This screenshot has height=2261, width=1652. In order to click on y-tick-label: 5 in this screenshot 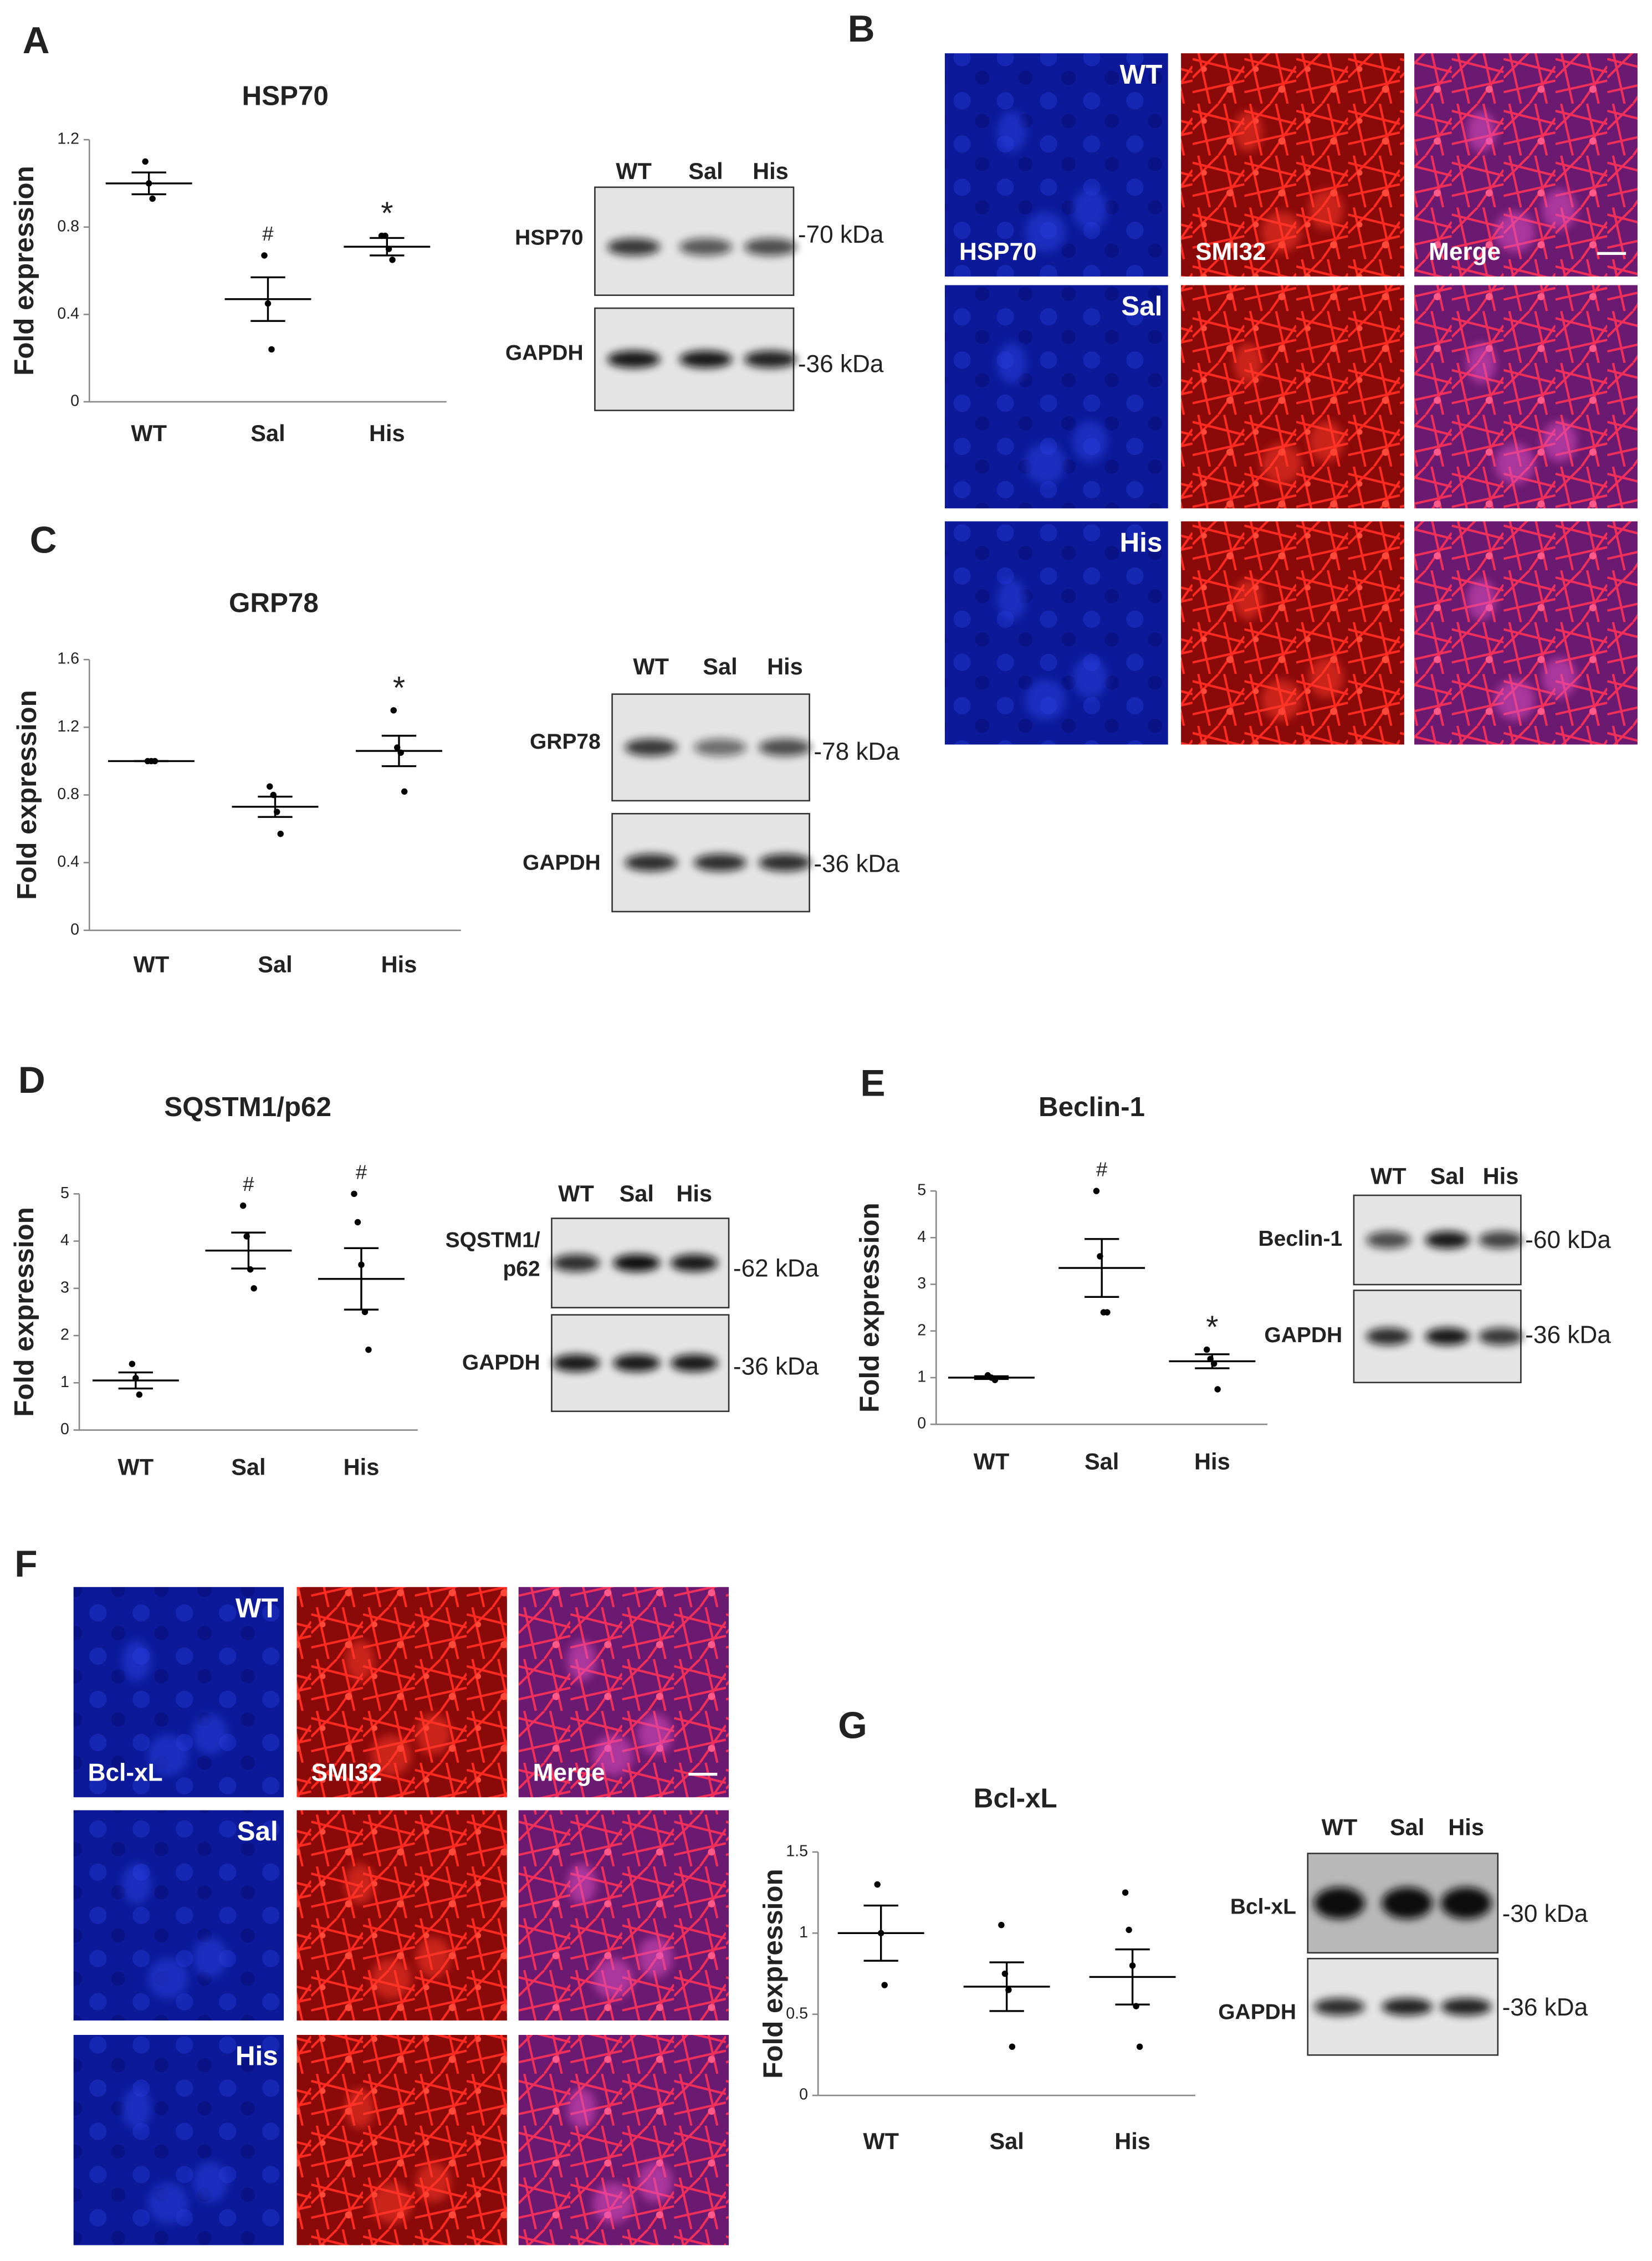, I will do `click(922, 1190)`.